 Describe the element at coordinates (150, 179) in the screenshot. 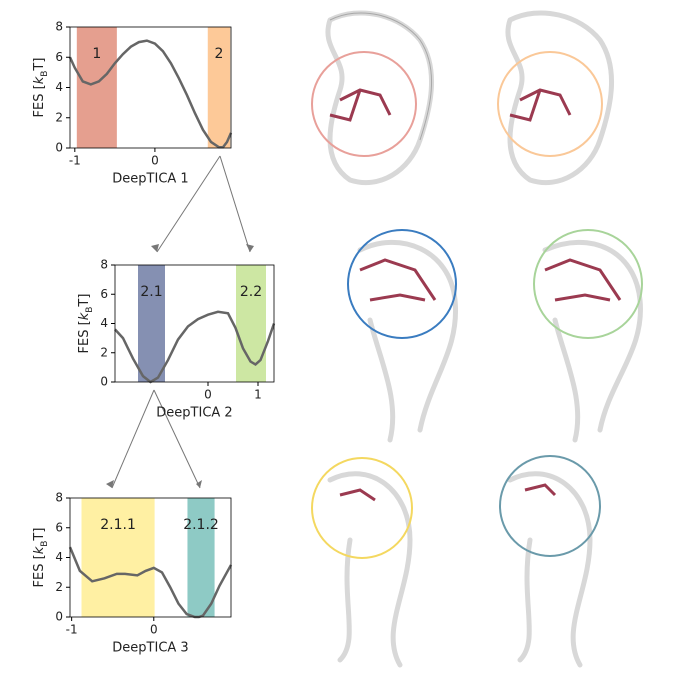

I see `x-axis-label: DeepTICA 1` at that location.